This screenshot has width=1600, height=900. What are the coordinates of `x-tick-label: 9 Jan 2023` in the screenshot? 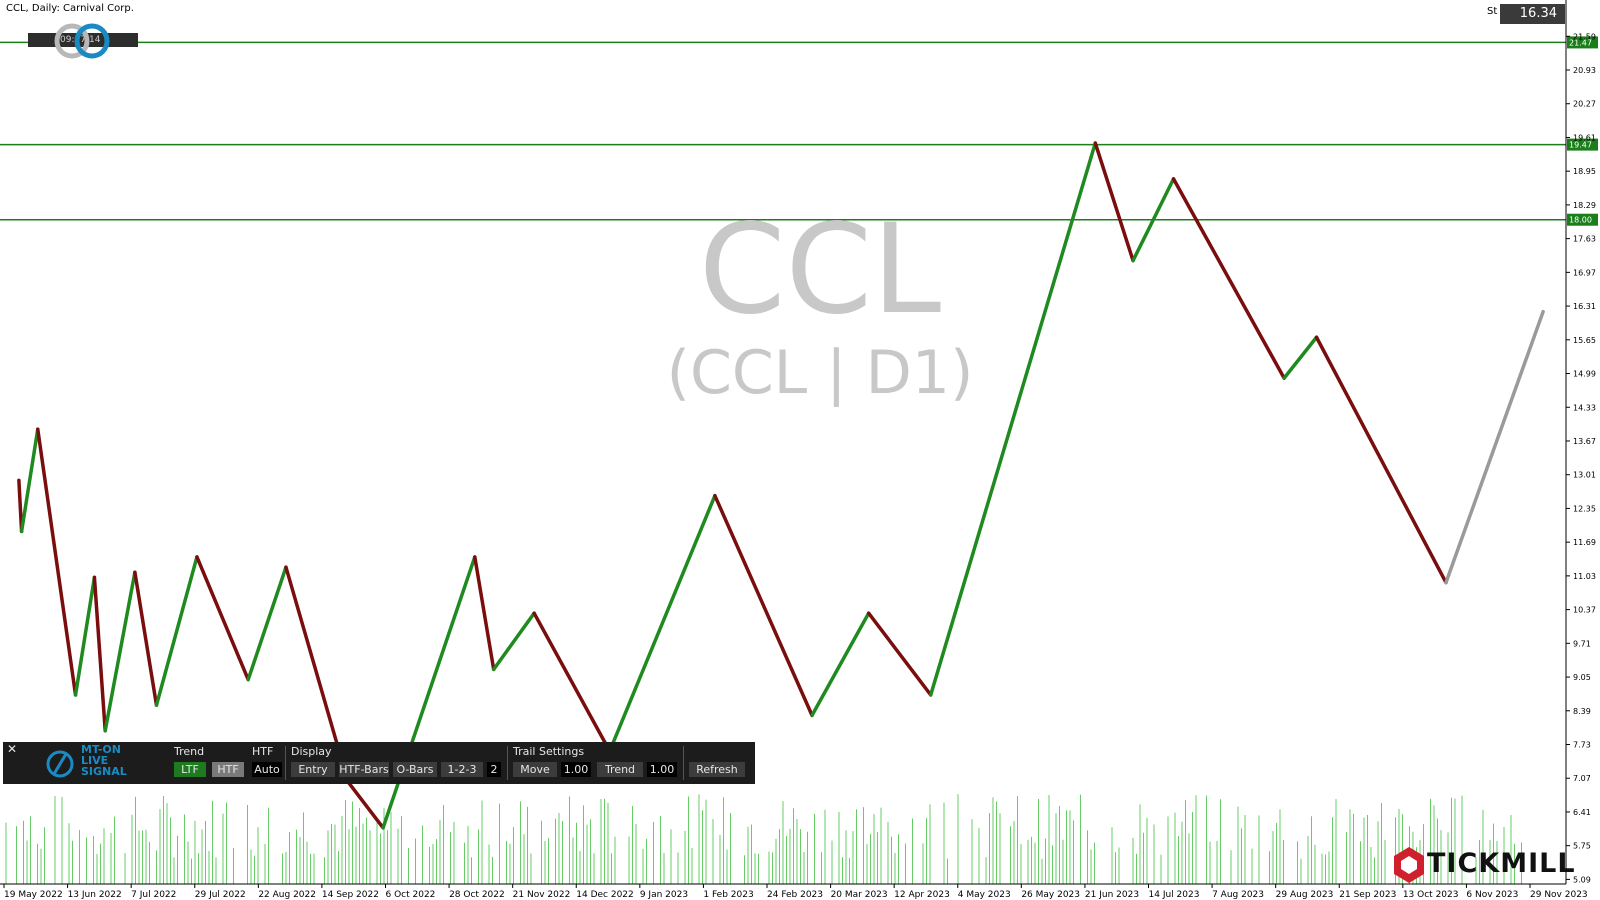 It's located at (664, 895).